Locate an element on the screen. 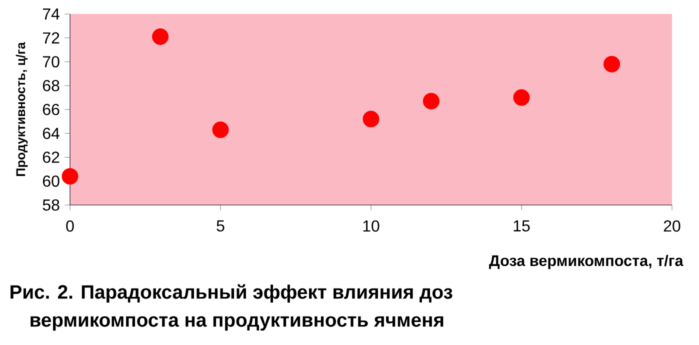 The width and height of the screenshot is (699, 345). x-axis-title: Доза вермикомпоста, т/га is located at coordinates (586, 262).